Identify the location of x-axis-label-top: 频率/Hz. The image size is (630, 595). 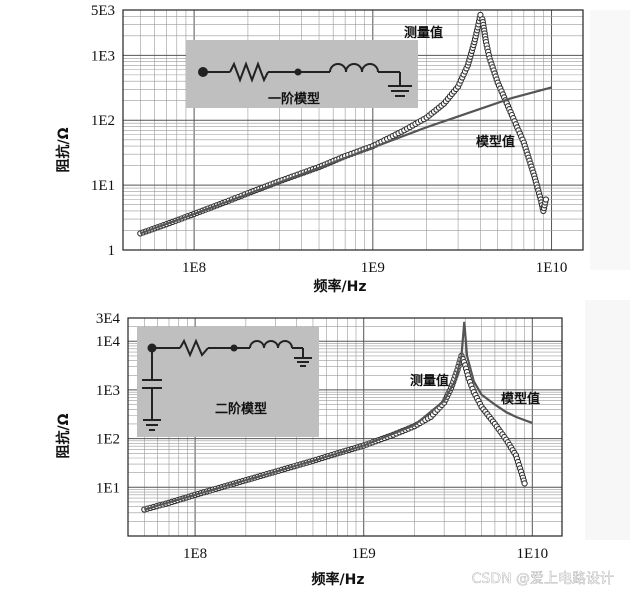
(340, 286).